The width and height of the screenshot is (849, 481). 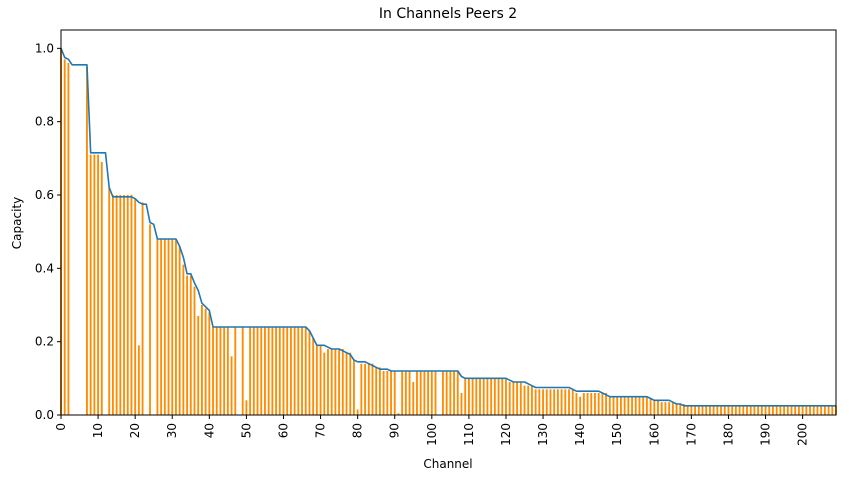 What do you see at coordinates (447, 464) in the screenshot?
I see `x-axis-label: Channel` at bounding box center [447, 464].